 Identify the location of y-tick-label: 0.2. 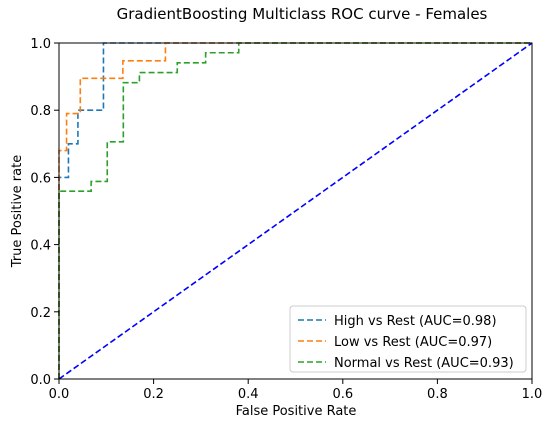
(40, 313).